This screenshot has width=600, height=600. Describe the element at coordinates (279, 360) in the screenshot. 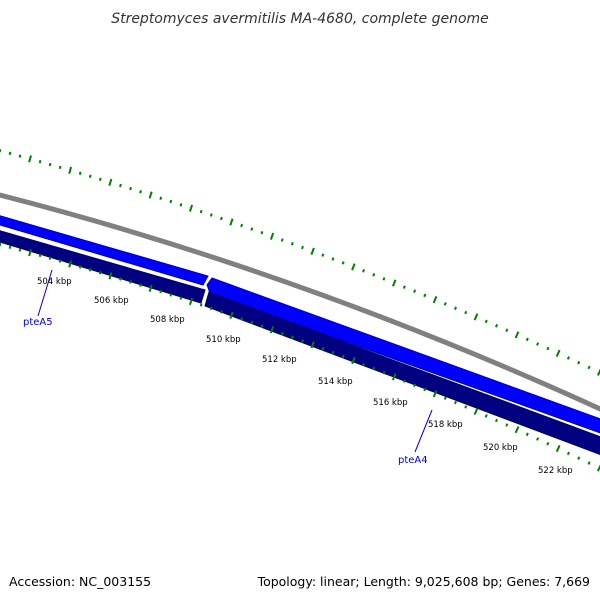

I see `tick-label-512: 512 kbp` at that location.